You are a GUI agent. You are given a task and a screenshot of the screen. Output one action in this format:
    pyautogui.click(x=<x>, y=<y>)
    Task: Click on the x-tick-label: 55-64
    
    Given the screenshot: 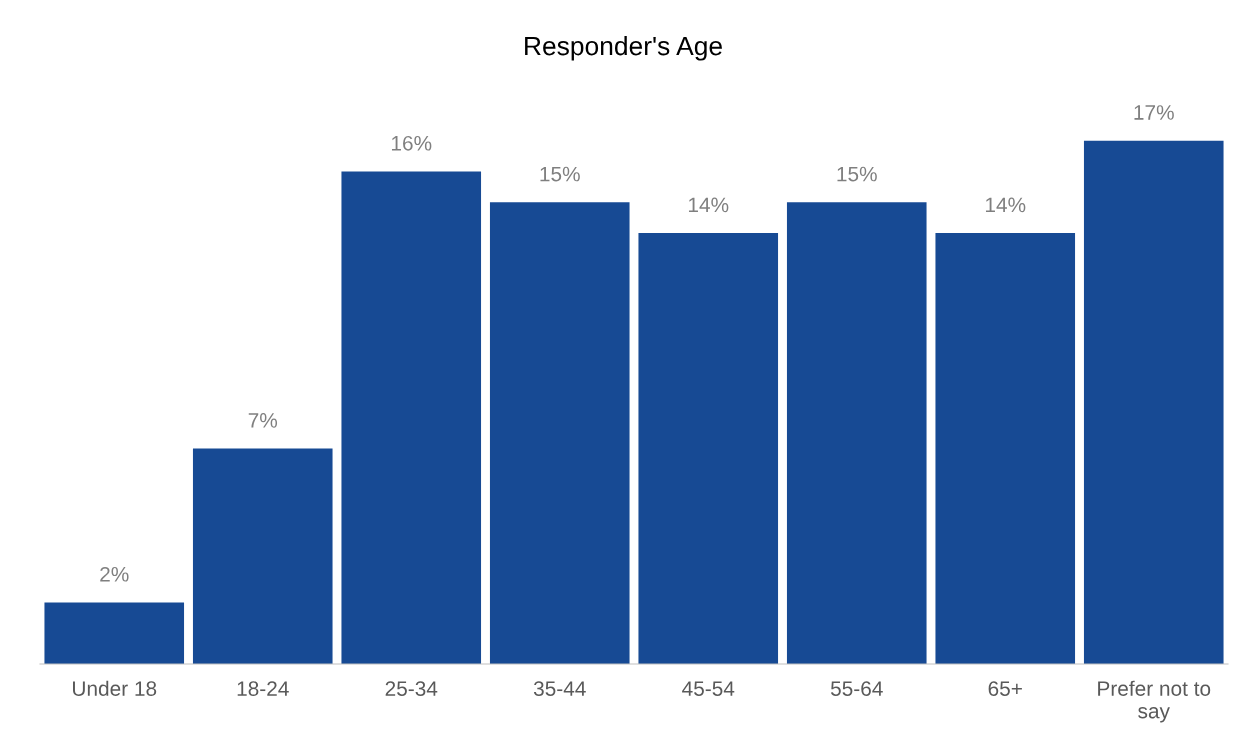 What is the action you would take?
    pyautogui.click(x=856, y=688)
    